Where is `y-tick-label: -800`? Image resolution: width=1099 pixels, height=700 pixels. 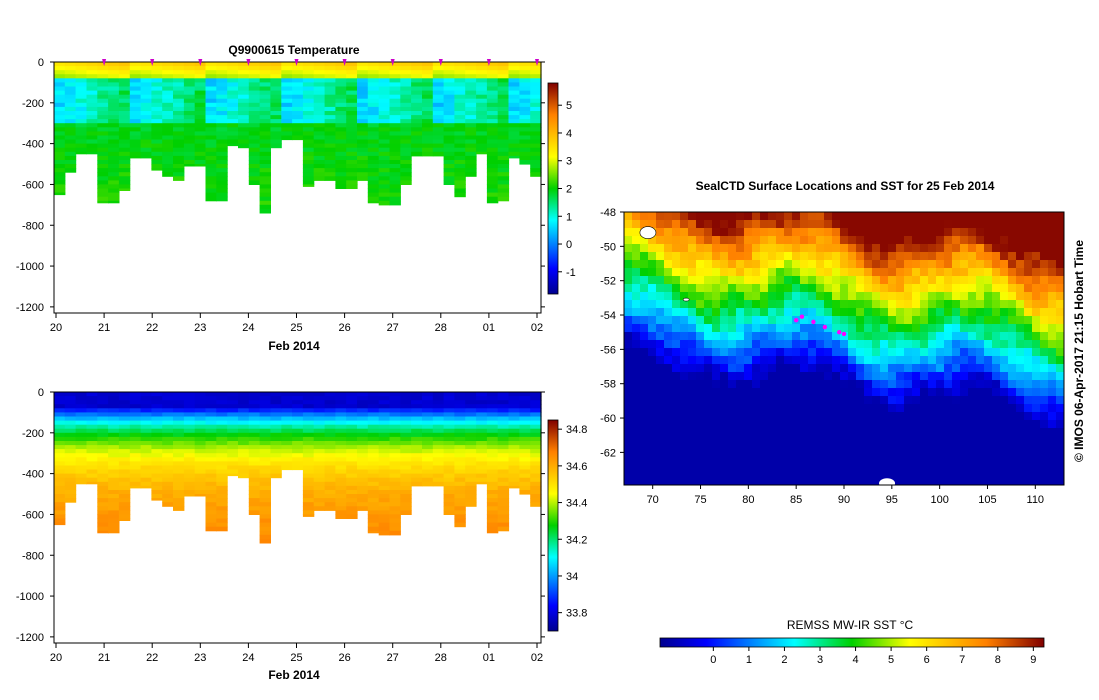 y-tick-label: -800 is located at coordinates (33, 556).